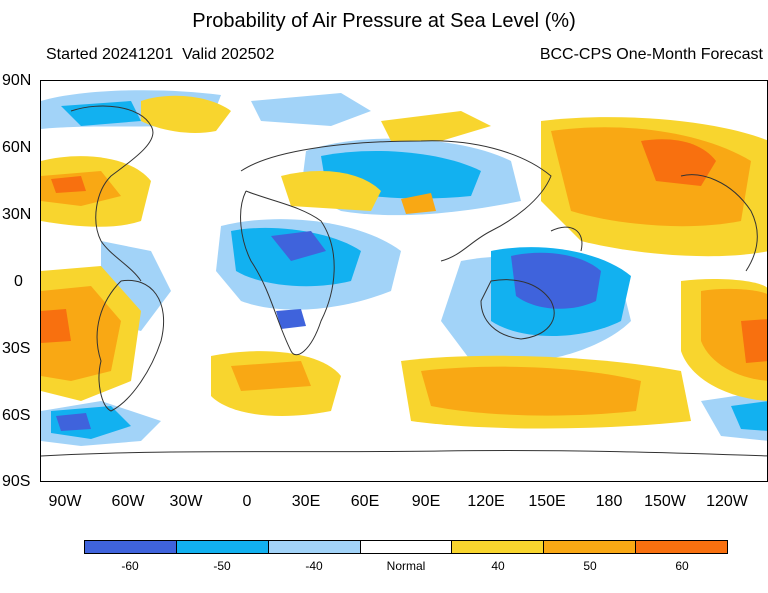 The image size is (768, 593). Describe the element at coordinates (590, 566) in the screenshot. I see `colorbar-label: 50` at that location.